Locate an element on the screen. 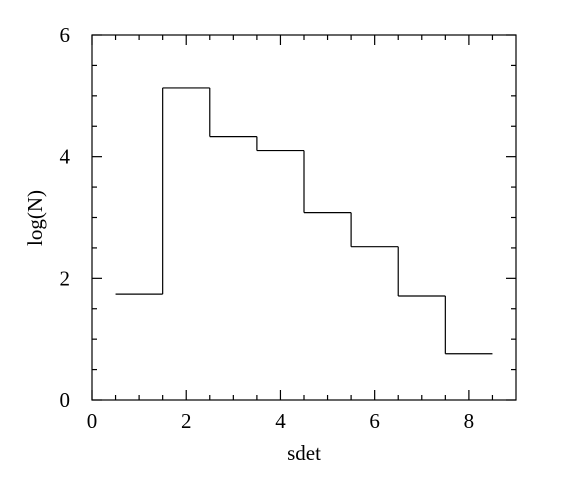 The image size is (563, 483). y-axis-label: log(N) is located at coordinates (35, 218).